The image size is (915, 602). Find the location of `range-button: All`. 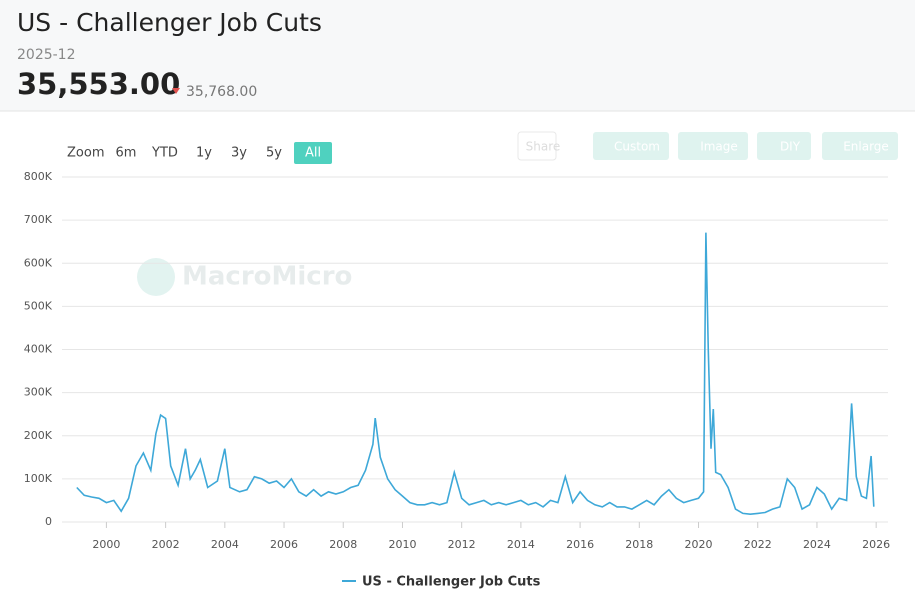

range-button: All is located at coordinates (313, 153).